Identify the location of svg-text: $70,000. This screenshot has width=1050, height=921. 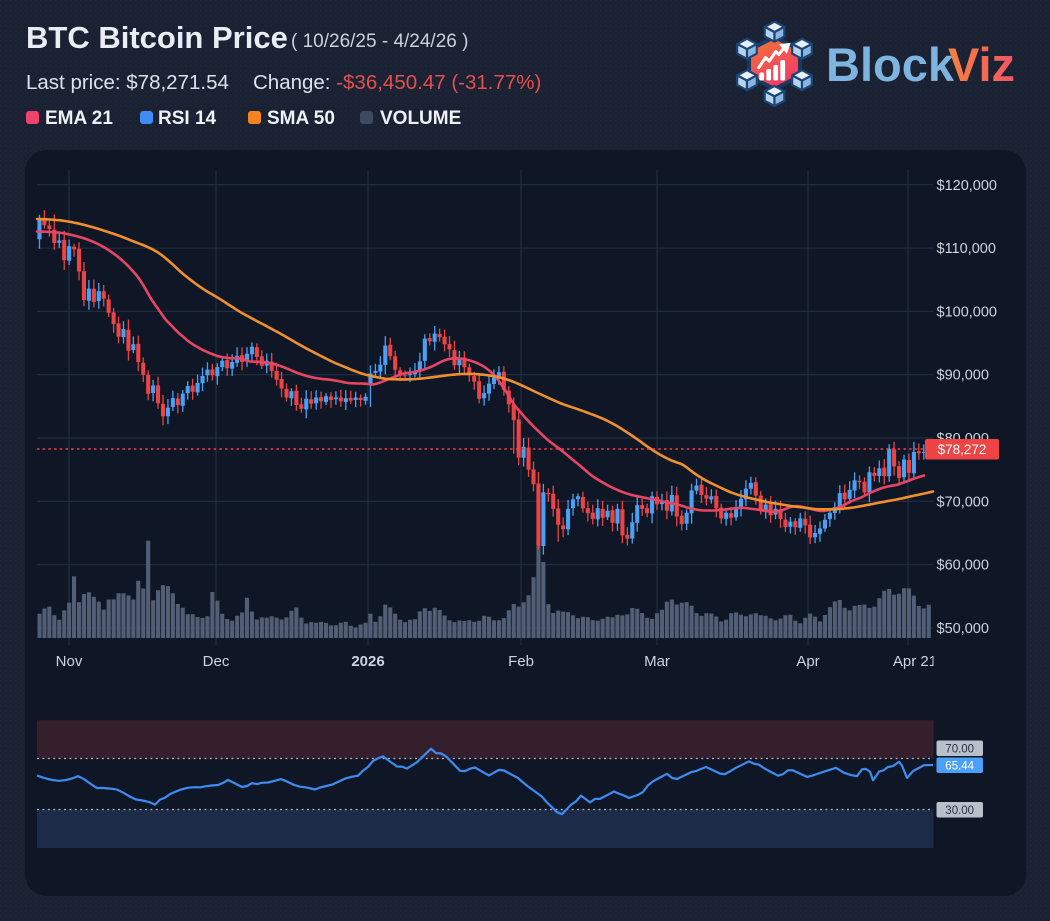
(963, 502).